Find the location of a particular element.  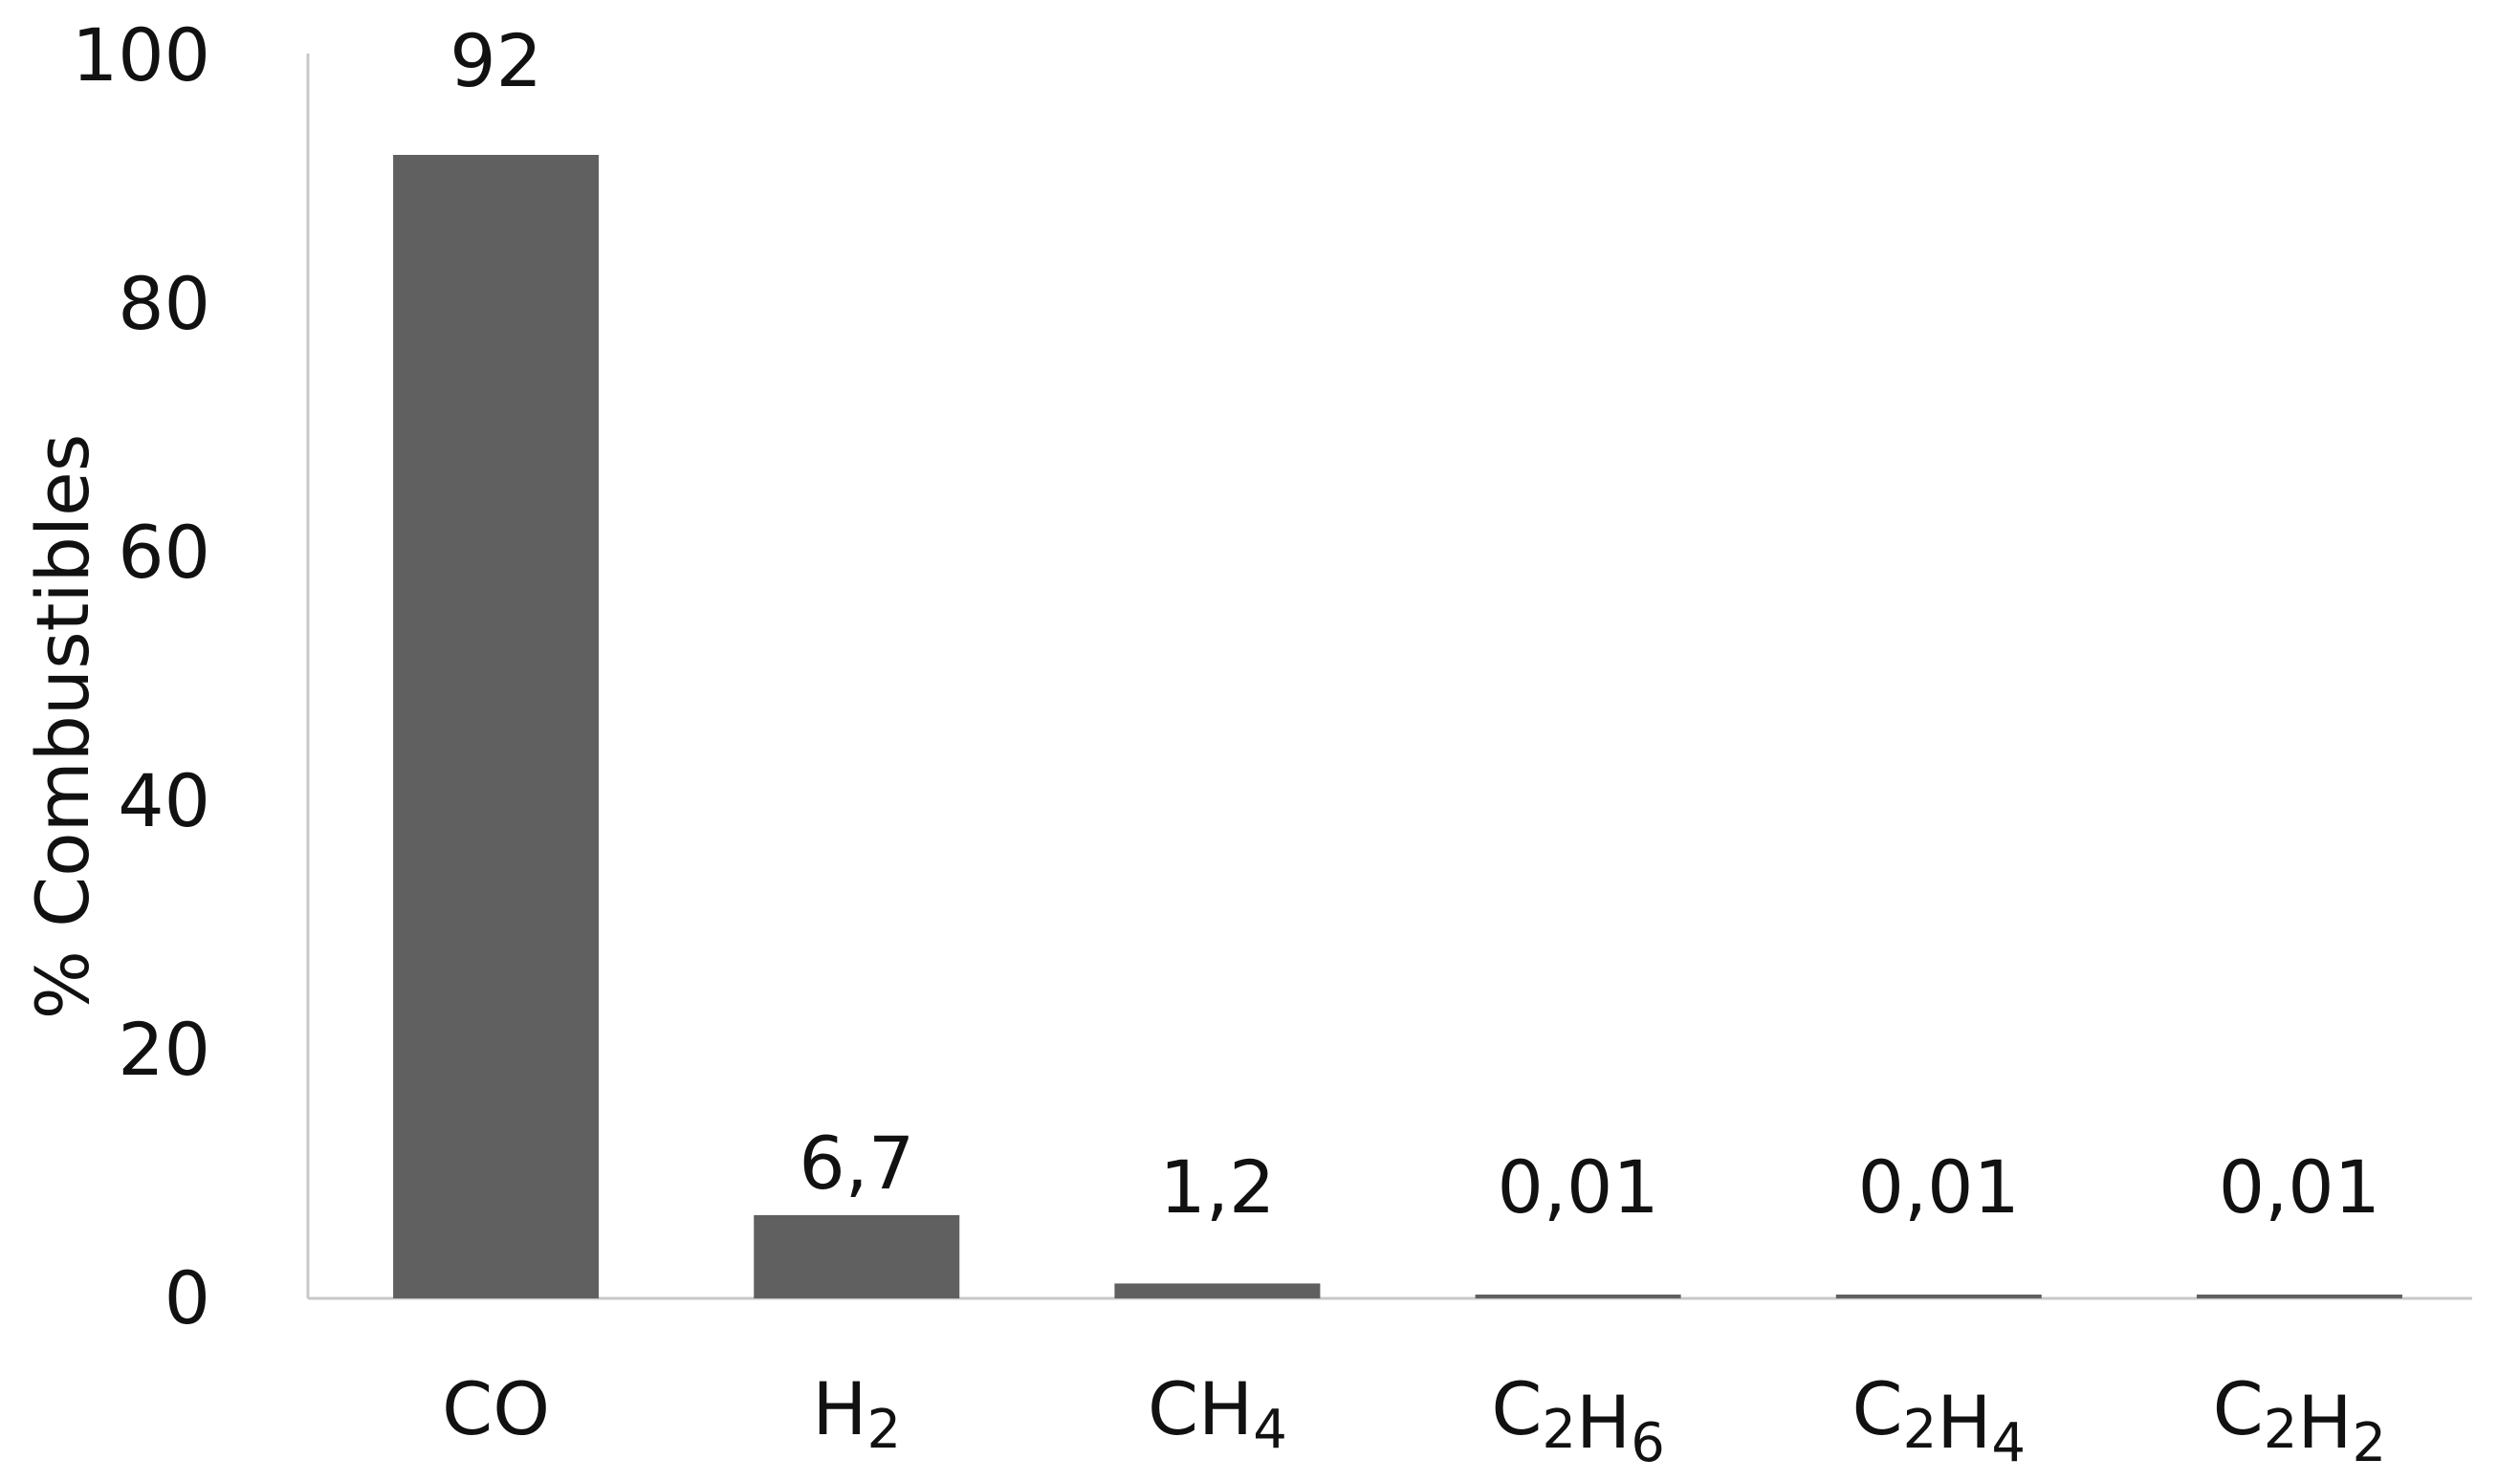

y-tick-label: 100 is located at coordinates (141, 55).